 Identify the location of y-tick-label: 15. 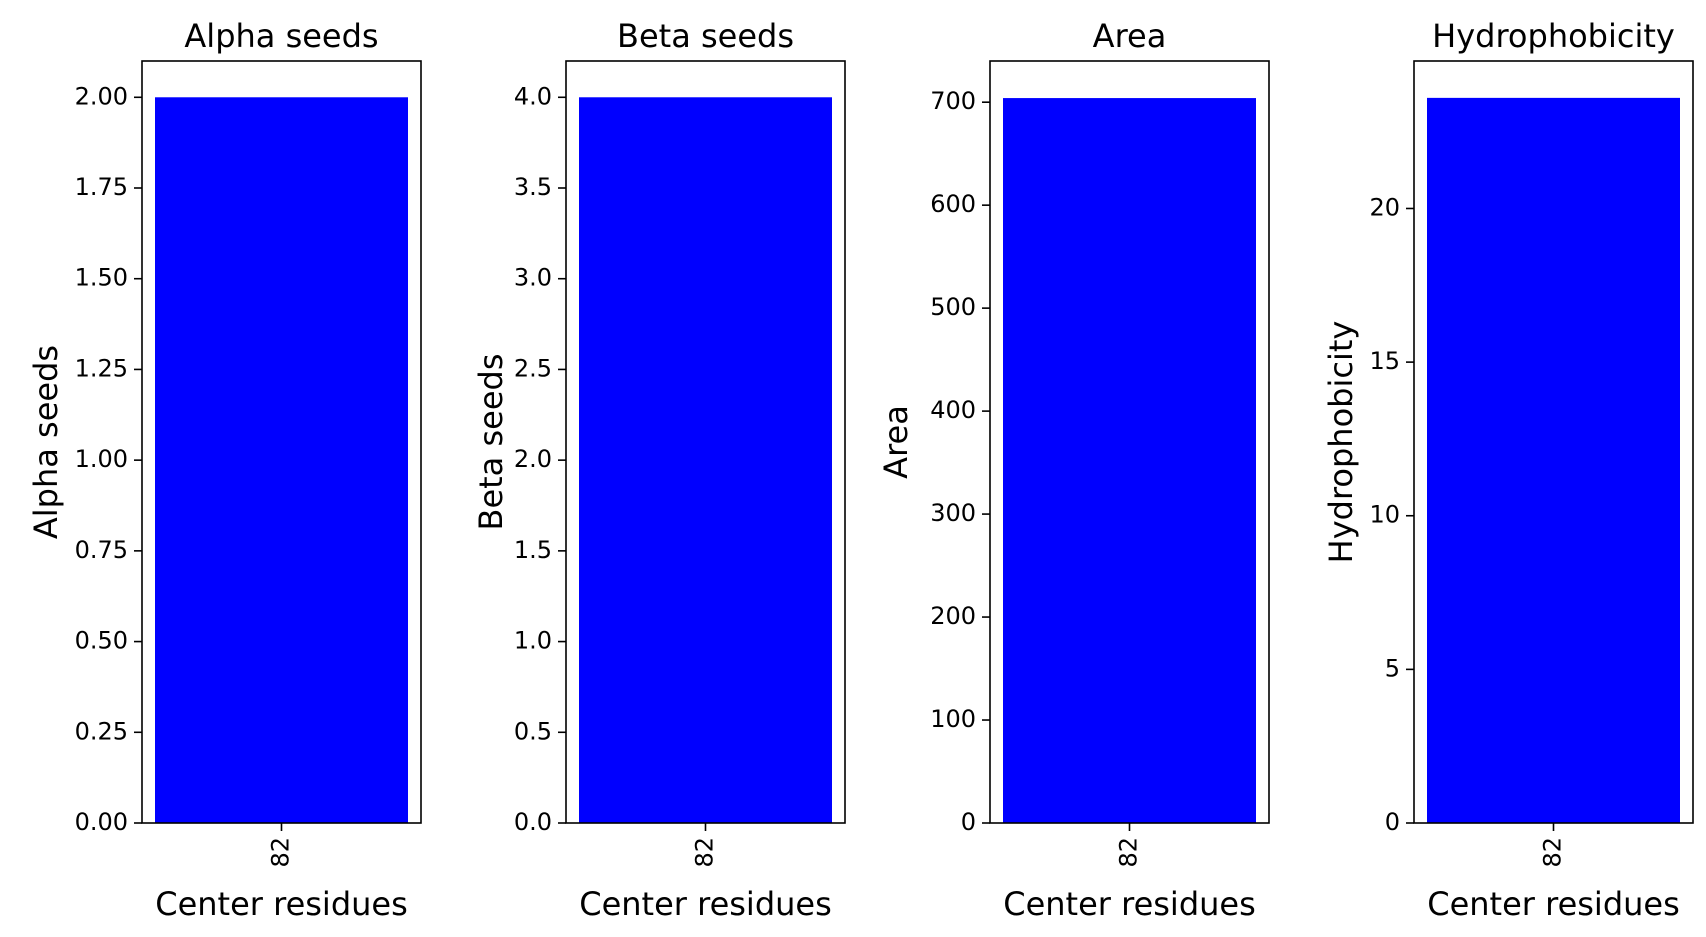
(1384, 361).